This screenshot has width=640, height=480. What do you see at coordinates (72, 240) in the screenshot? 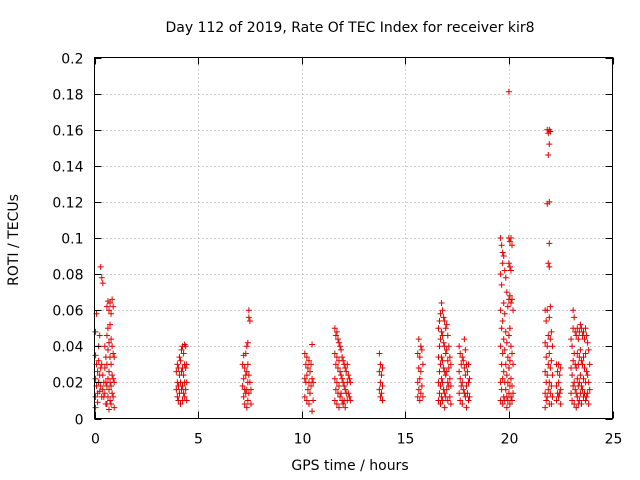
I see `y-tick-label: 0.1` at bounding box center [72, 240].